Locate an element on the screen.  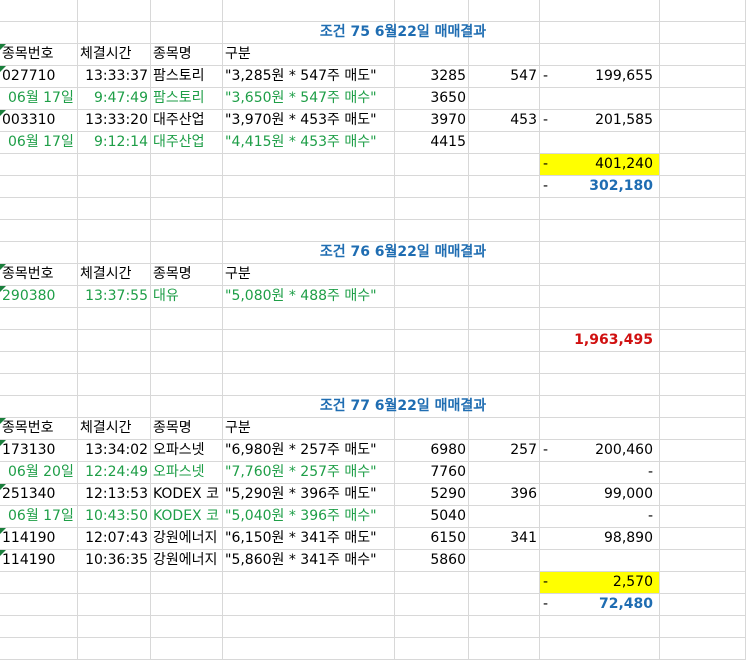
cell: "5,860원 * 341주 매수" is located at coordinates (309, 561).